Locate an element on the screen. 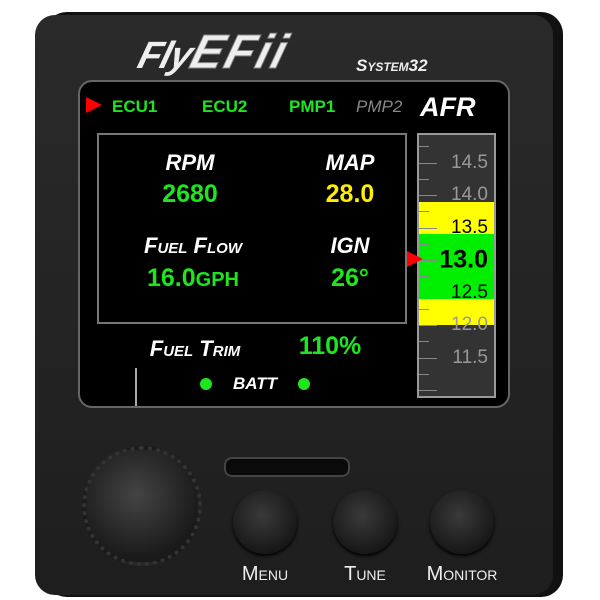 The width and height of the screenshot is (600, 600). afr-scale-label: 12.5 is located at coordinates (469, 292).